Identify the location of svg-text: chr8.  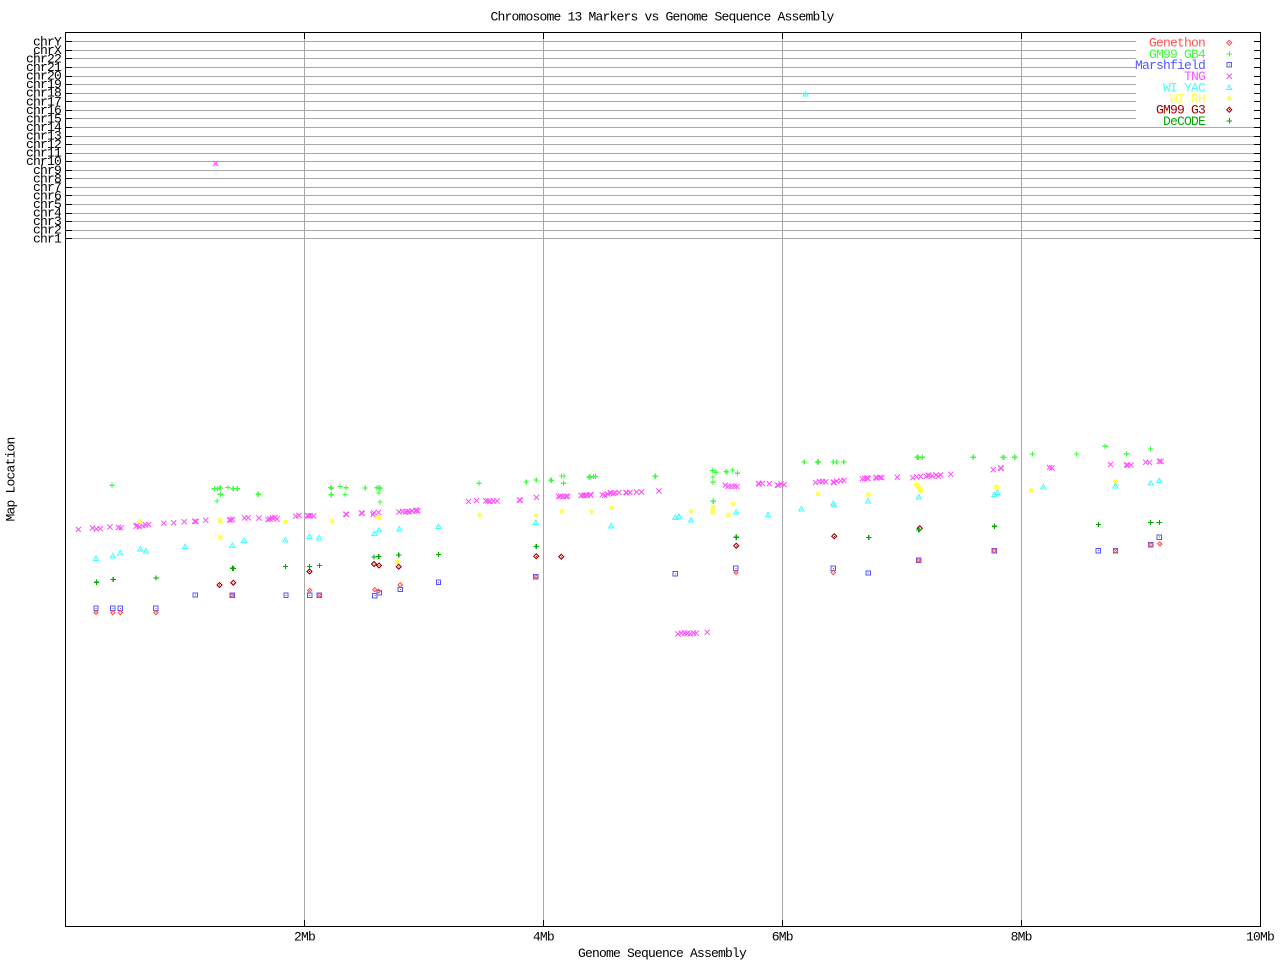
(47, 178).